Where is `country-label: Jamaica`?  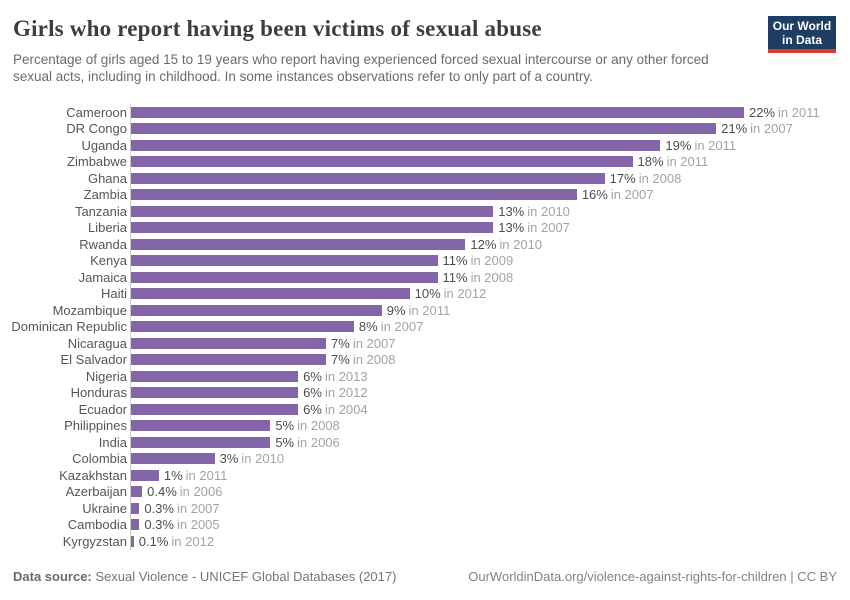
country-label: Jamaica is located at coordinates (102, 277).